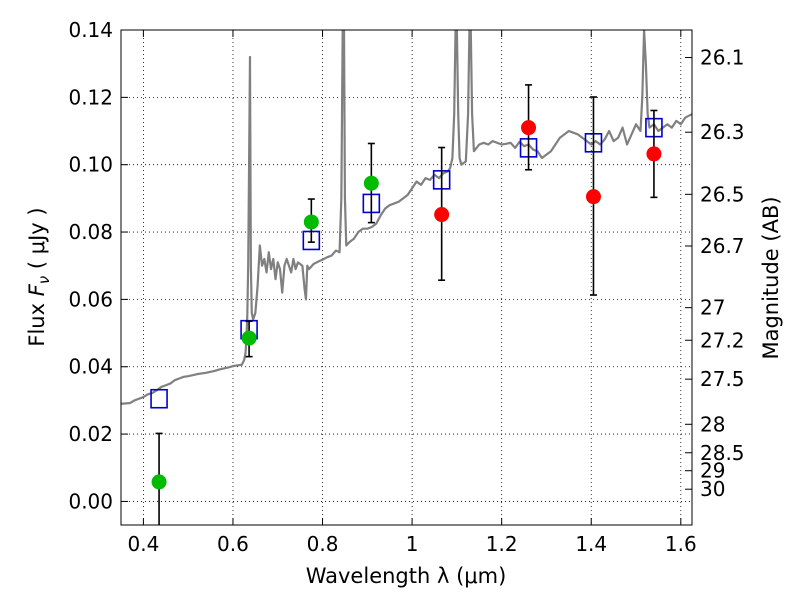 The width and height of the screenshot is (800, 600). Describe the element at coordinates (591, 544) in the screenshot. I see `x-tick-label: 1.4` at that location.